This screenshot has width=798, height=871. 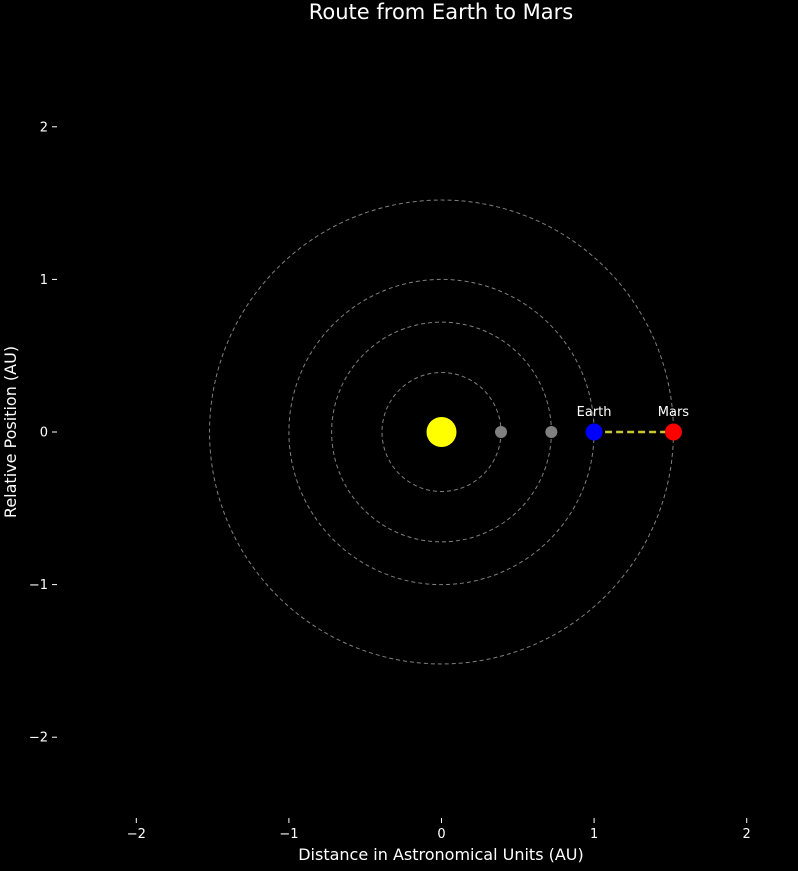 What do you see at coordinates (674, 412) in the screenshot?
I see `mars-label: Mars` at bounding box center [674, 412].